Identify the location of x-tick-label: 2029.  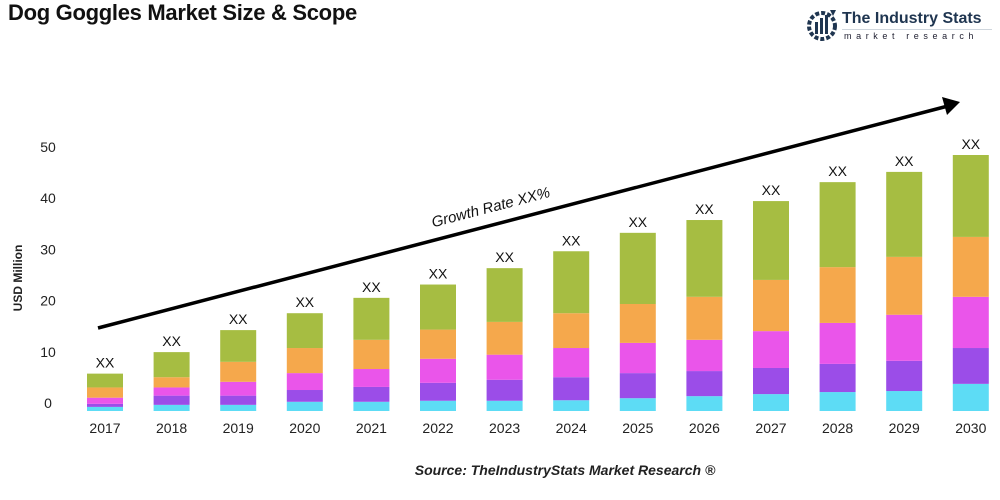
(904, 428).